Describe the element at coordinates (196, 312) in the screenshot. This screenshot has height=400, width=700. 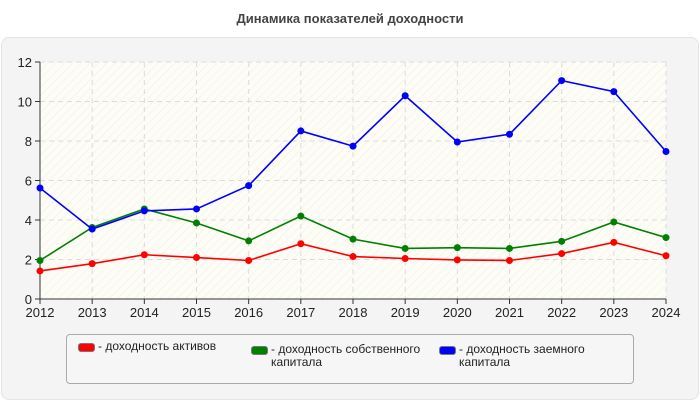
I see `x-tick-label: 2015` at that location.